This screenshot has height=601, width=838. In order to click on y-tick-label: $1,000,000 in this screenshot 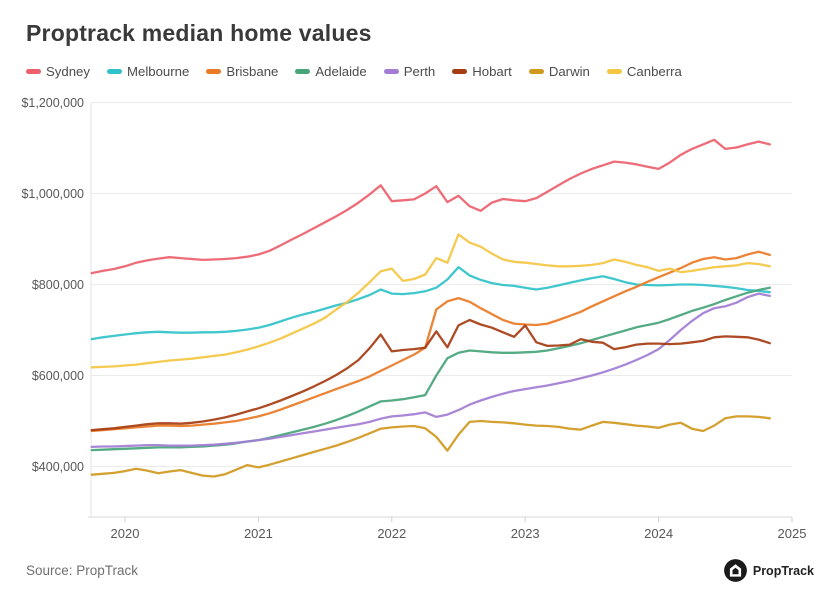, I will do `click(52, 194)`.